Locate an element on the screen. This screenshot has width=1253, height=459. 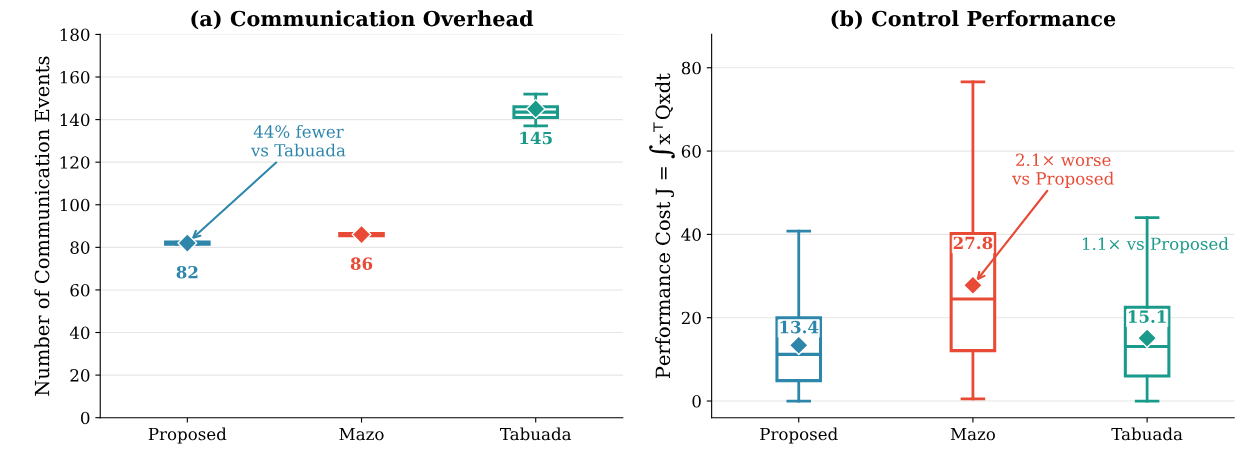
annotation: 1.1× vs Proposed is located at coordinates (1155, 245).